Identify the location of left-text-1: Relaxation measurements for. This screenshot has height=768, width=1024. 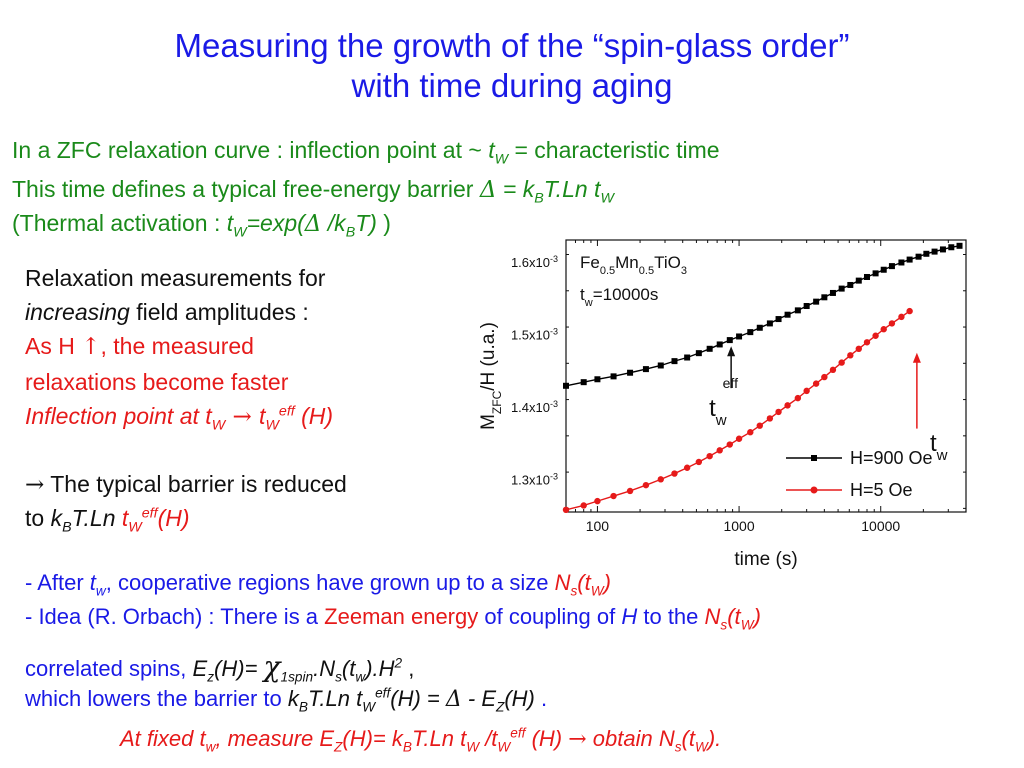
(175, 278).